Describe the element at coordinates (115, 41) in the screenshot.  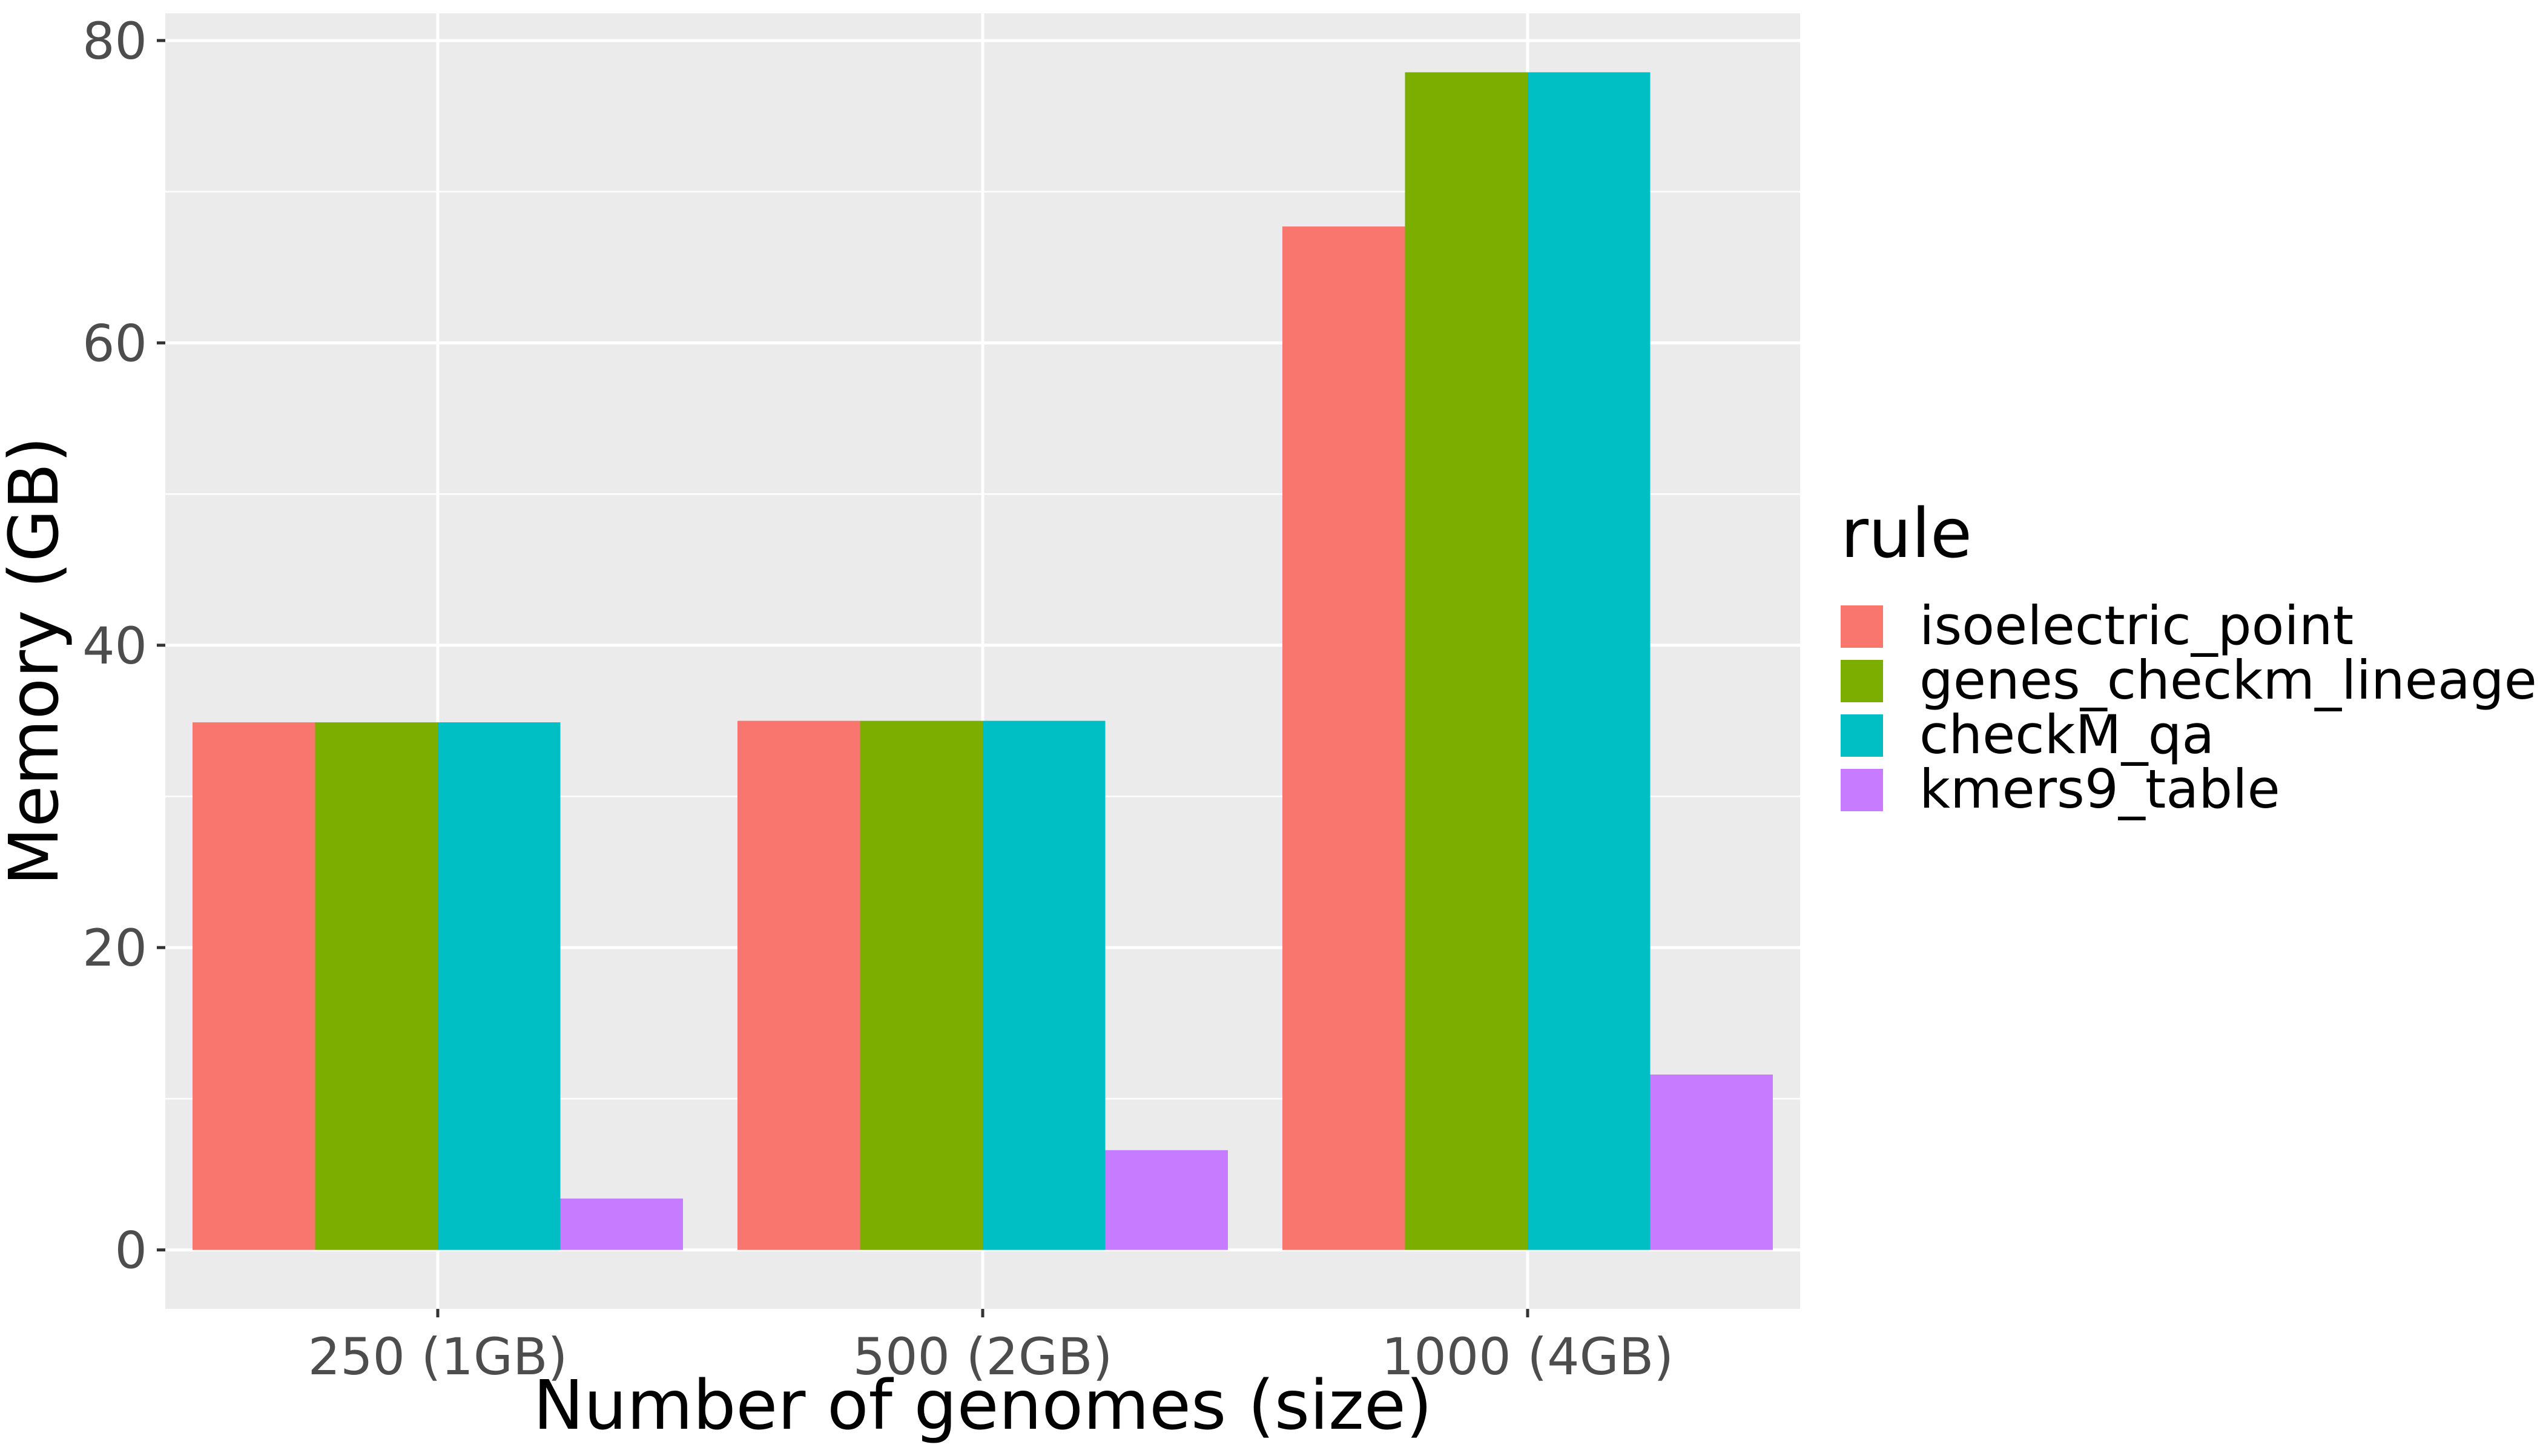
I see `y-tick-label: 80` at that location.